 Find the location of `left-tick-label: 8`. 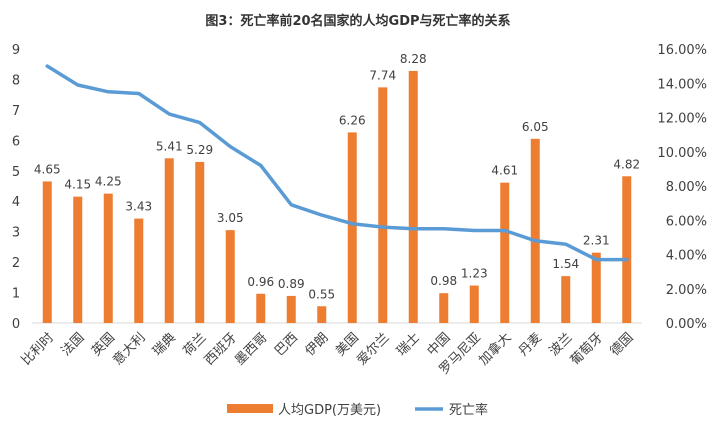

left-tick-label: 8 is located at coordinates (16, 80).